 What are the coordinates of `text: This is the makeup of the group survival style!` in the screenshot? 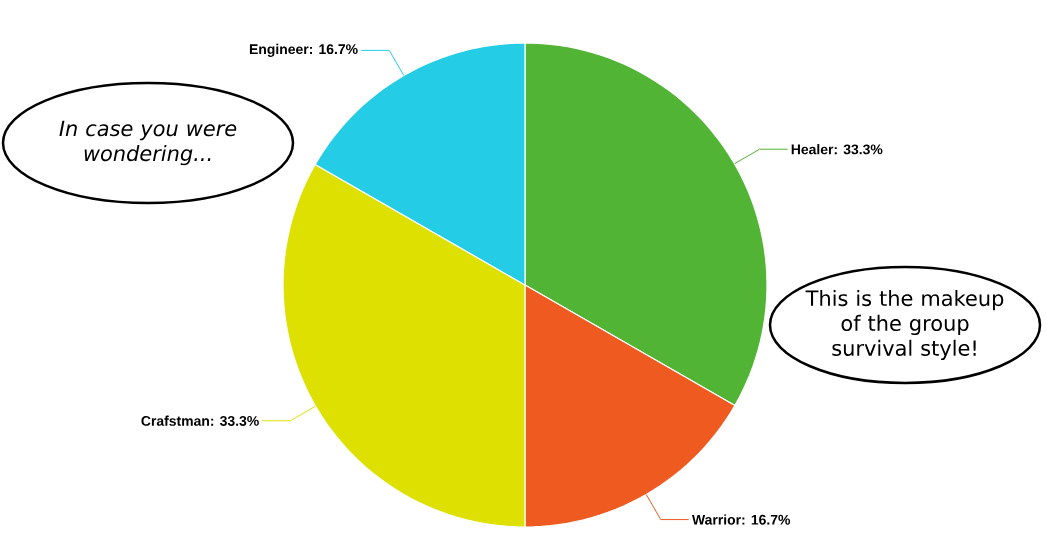 It's located at (904, 325).